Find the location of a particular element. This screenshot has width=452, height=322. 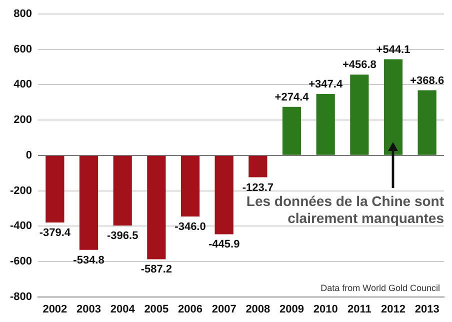

x-tick-label: 2008 is located at coordinates (258, 309).